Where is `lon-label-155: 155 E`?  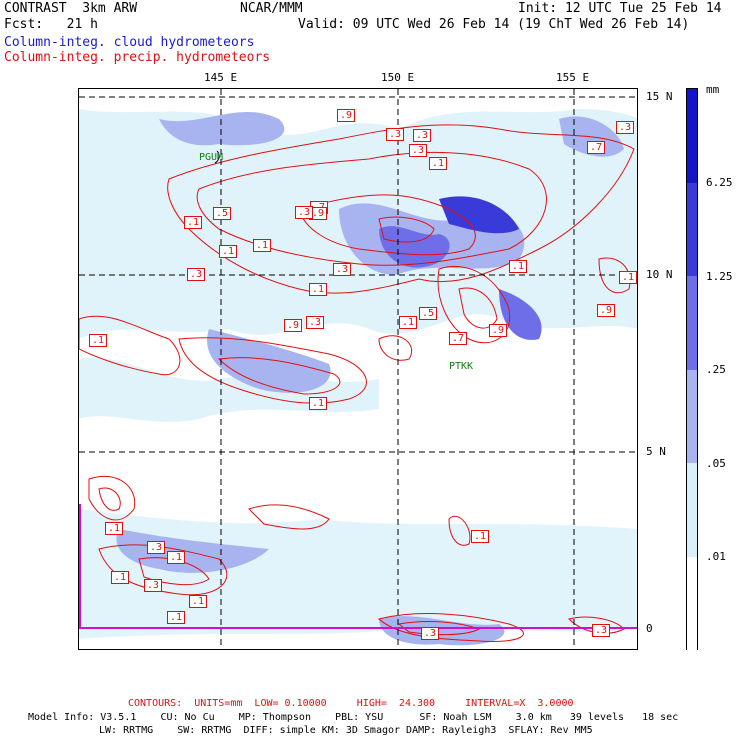 lon-label-155: 155 E is located at coordinates (573, 77).